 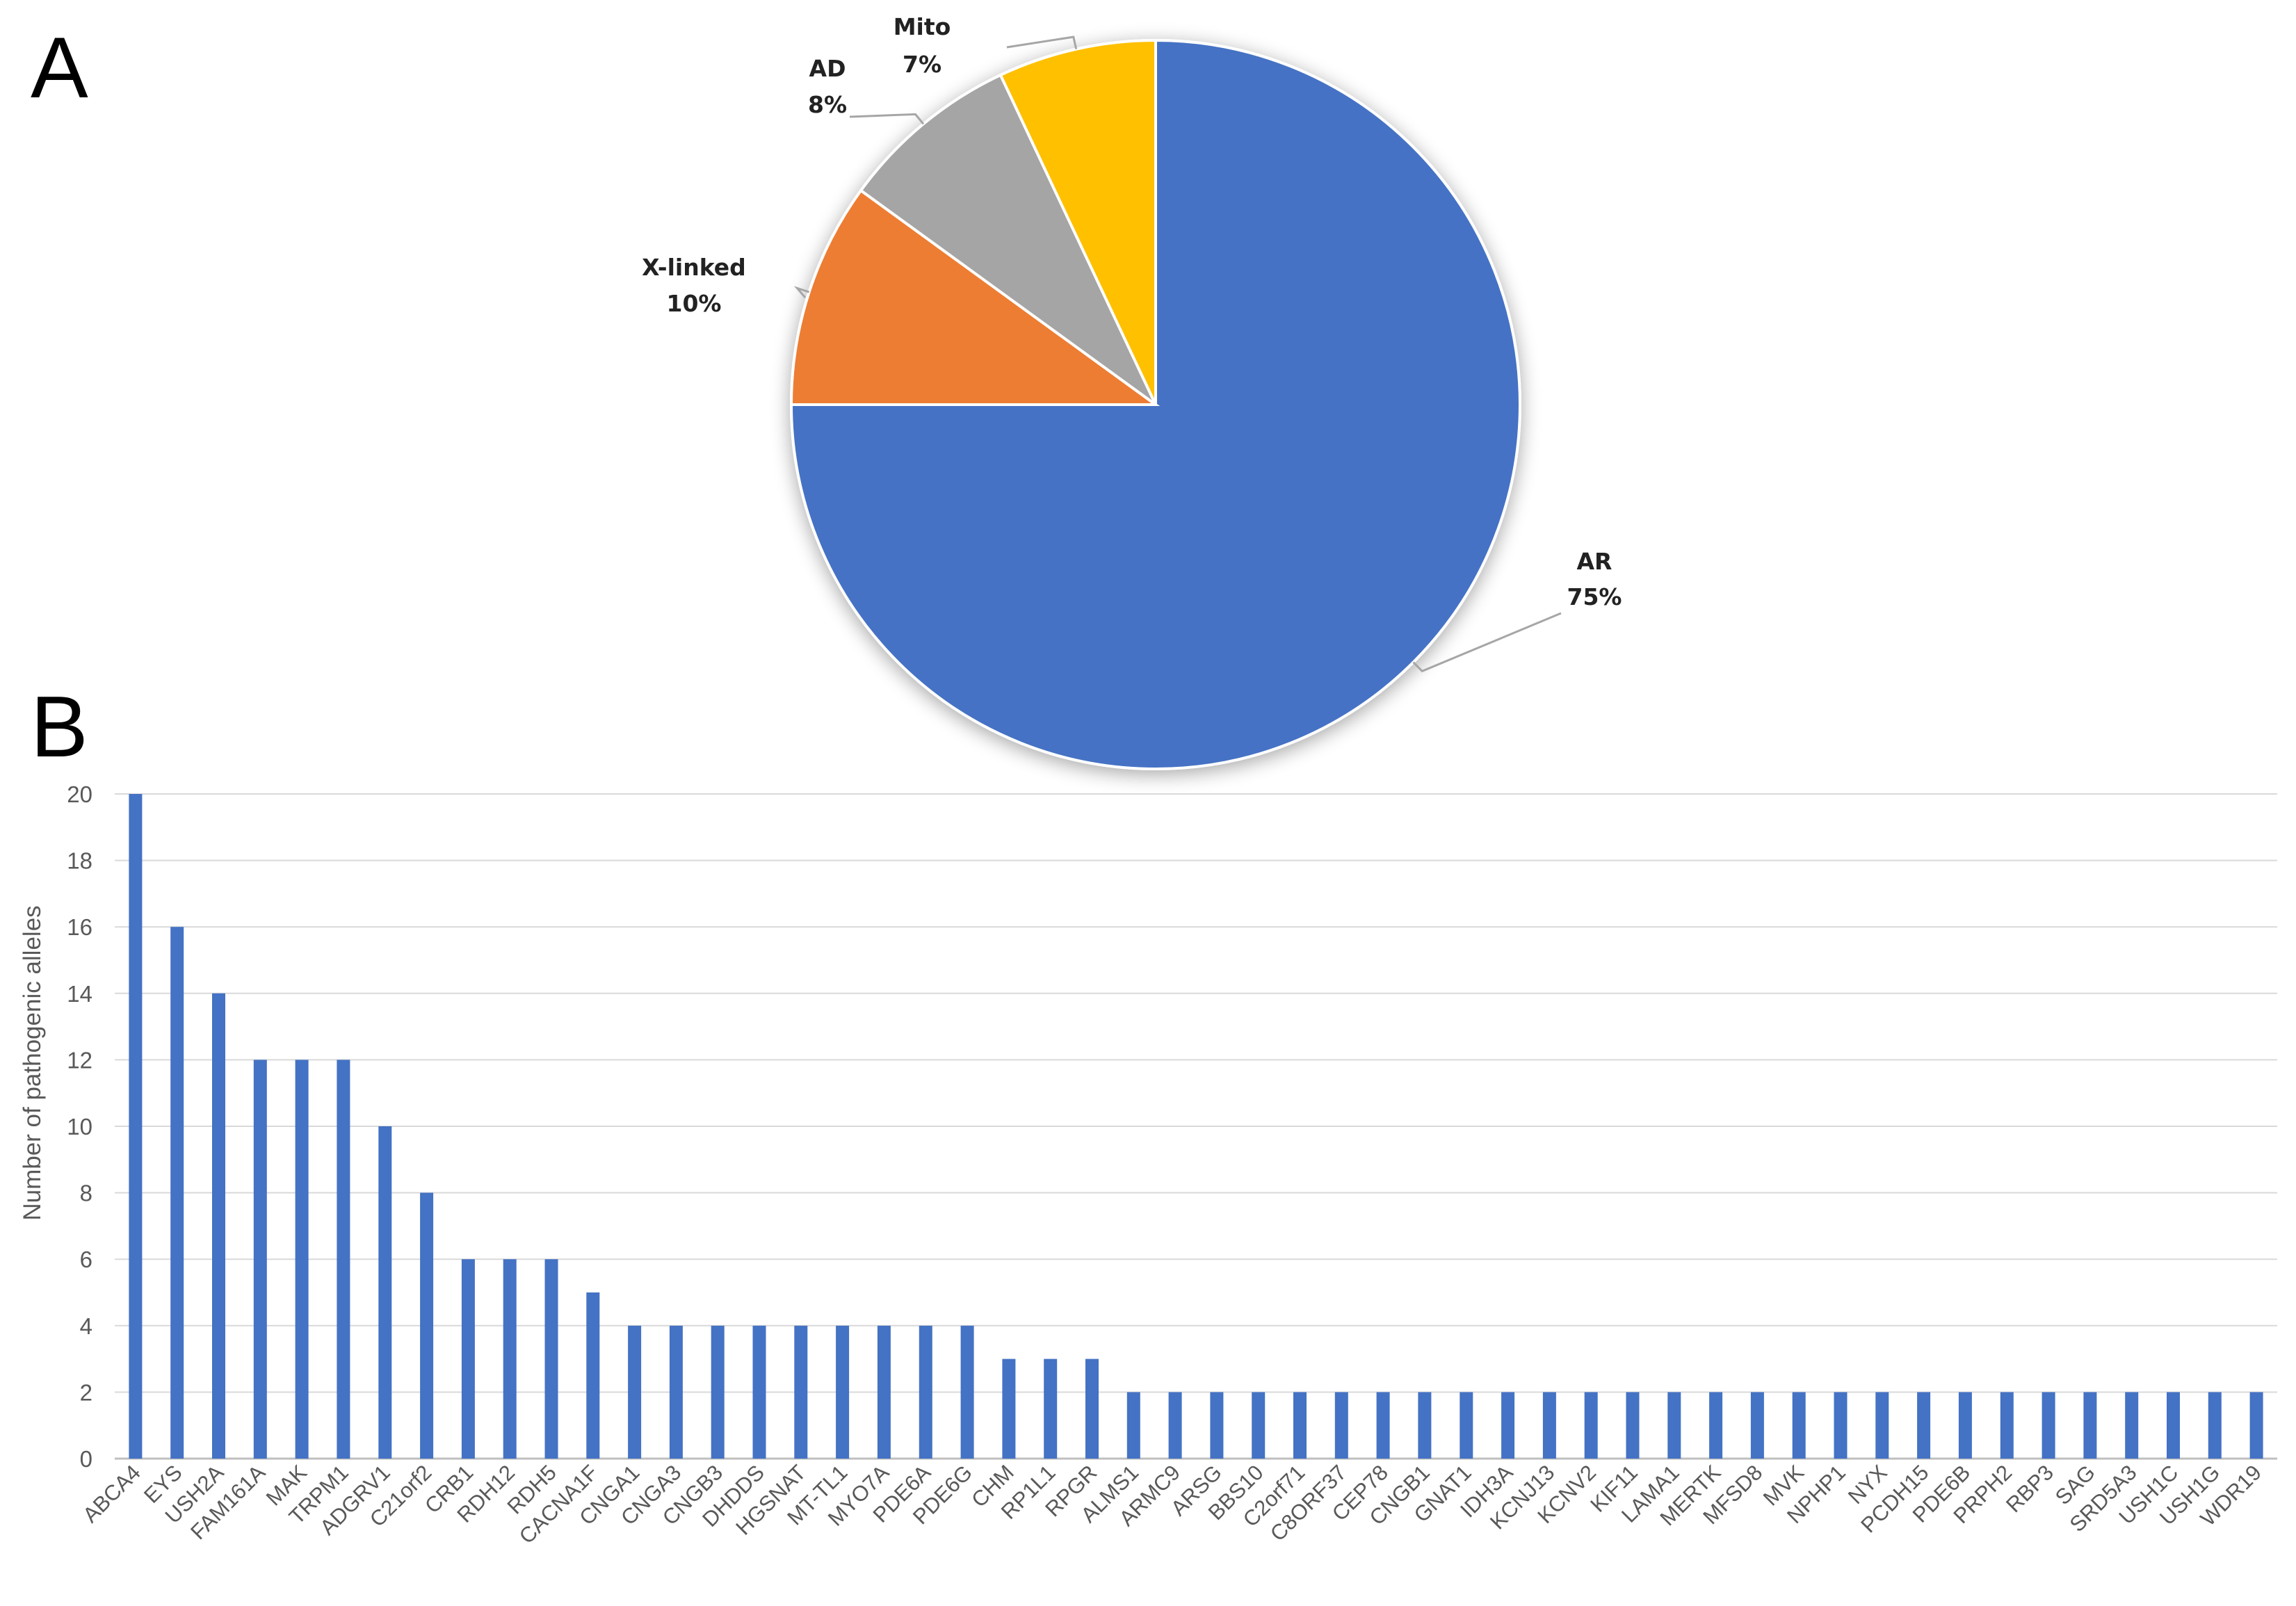 What do you see at coordinates (2173, 1425) in the screenshot?
I see `bar-ush1c` at bounding box center [2173, 1425].